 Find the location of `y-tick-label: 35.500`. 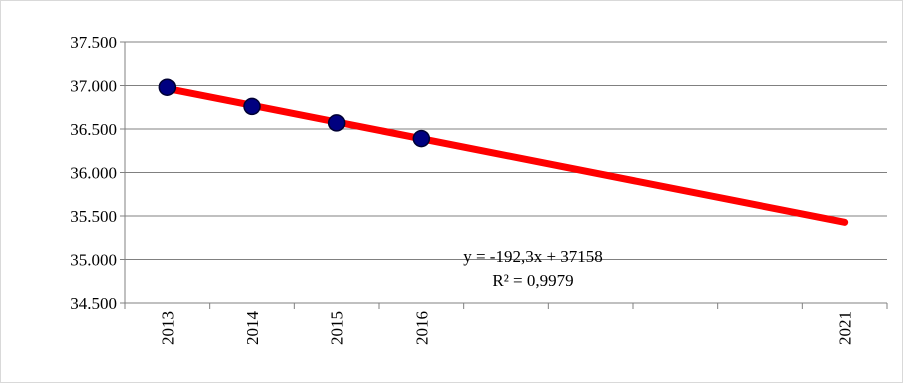

y-tick-label: 35.500 is located at coordinates (93, 216).